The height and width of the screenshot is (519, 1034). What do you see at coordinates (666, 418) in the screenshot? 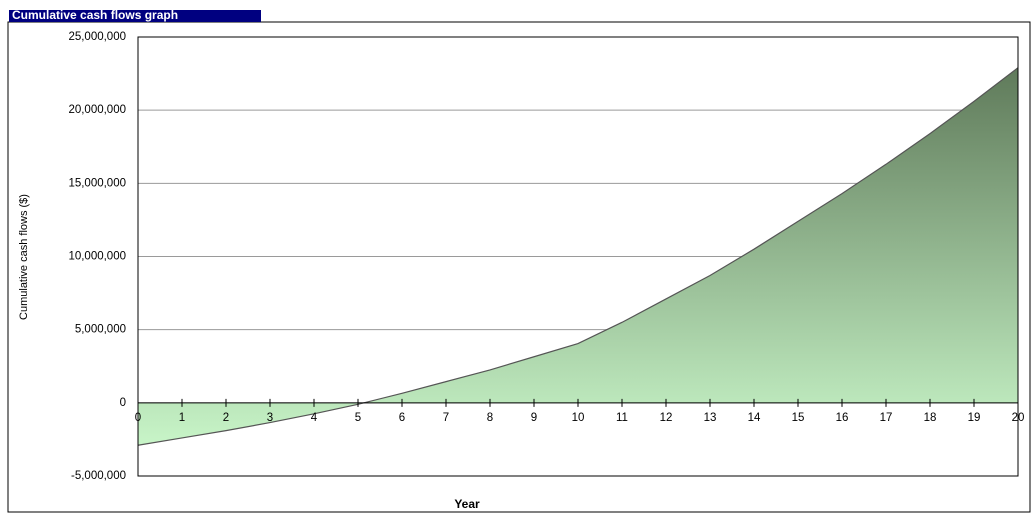
I see `x-tick-label: 12` at bounding box center [666, 418].